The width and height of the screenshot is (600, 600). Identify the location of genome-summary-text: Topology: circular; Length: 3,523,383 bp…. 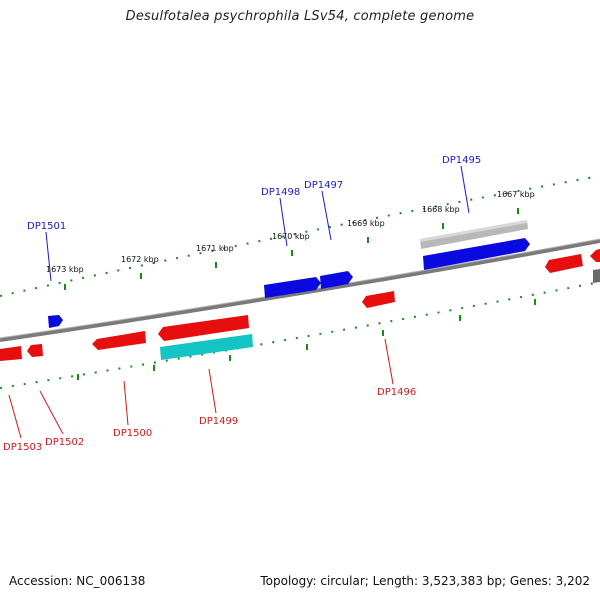
(425, 581).